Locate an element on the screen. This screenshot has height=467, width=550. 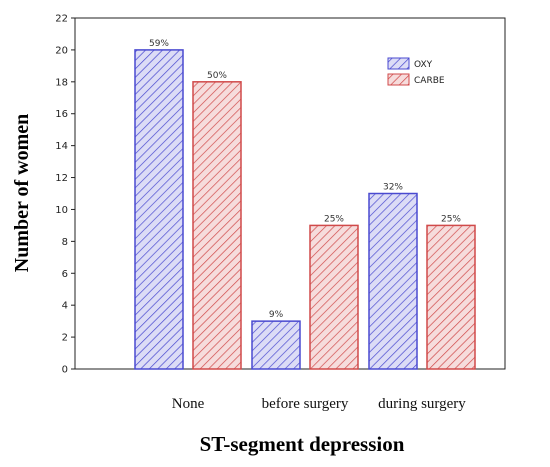
x-category-label: None is located at coordinates (188, 404).